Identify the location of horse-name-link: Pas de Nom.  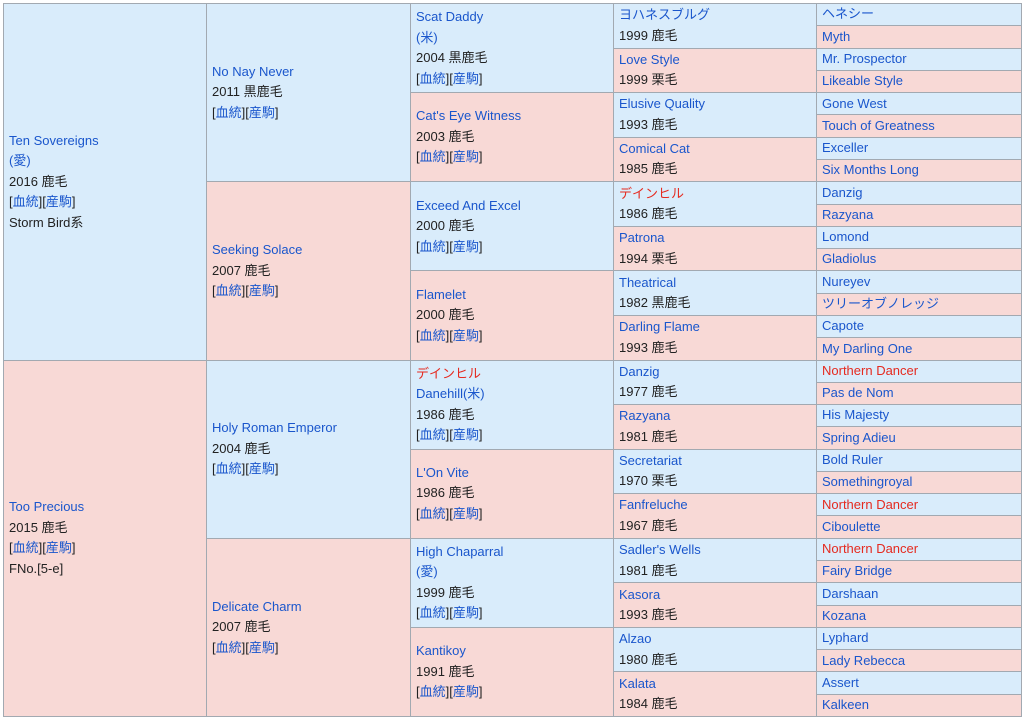
(858, 393).